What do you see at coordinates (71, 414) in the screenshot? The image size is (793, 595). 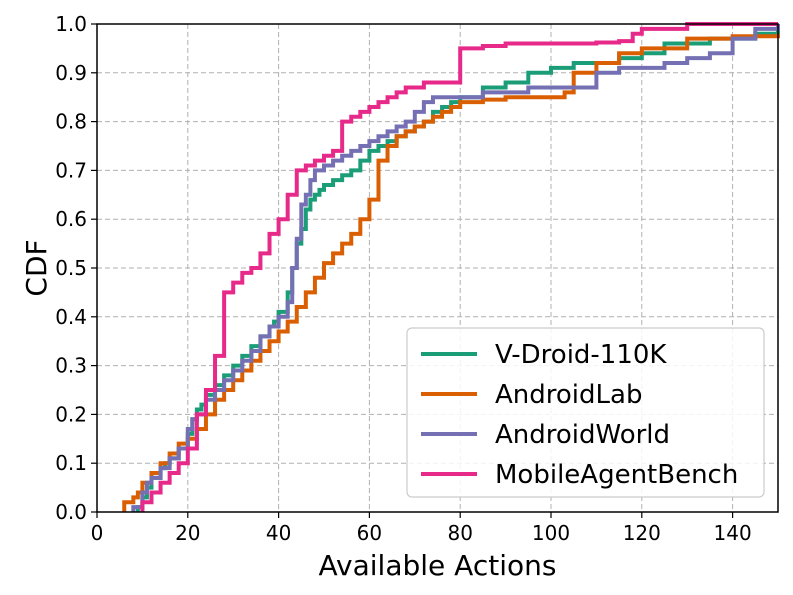 I see `y-tick-label-2: 0.2` at bounding box center [71, 414].